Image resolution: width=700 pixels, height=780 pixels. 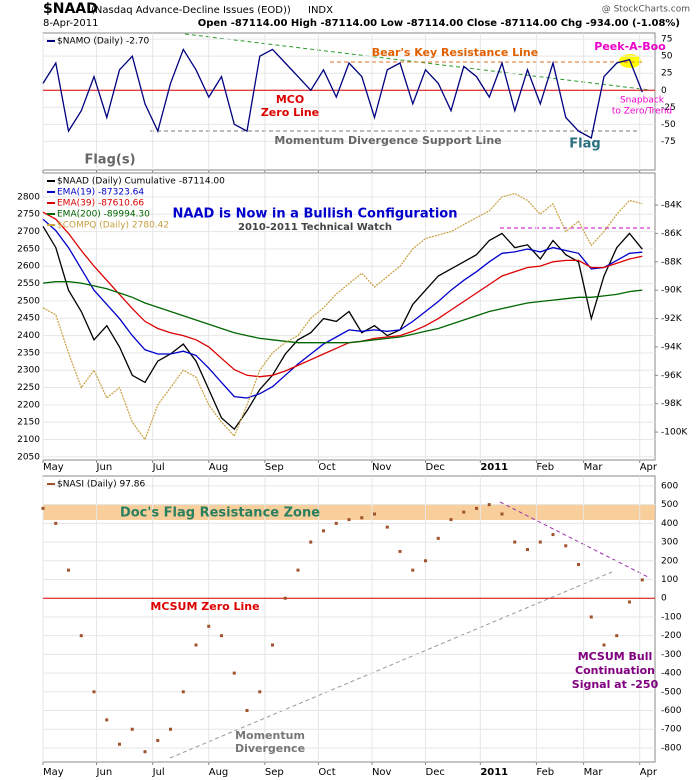 What do you see at coordinates (642, 112) in the screenshot?
I see `annotation: to Zero/Trend` at bounding box center [642, 112].